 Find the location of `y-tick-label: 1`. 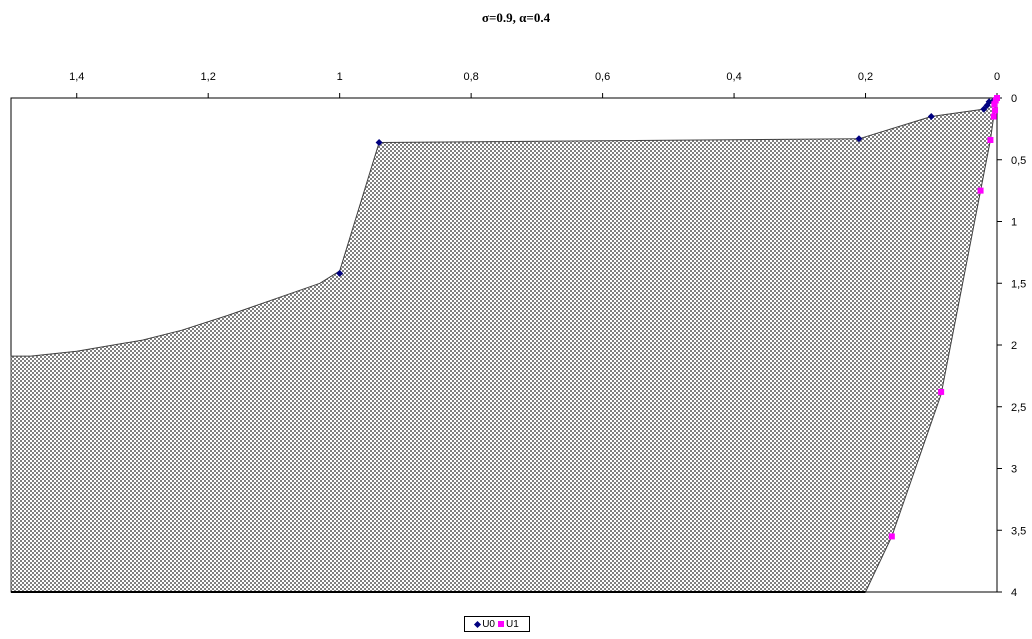

y-tick-label: 1 is located at coordinates (1014, 223).